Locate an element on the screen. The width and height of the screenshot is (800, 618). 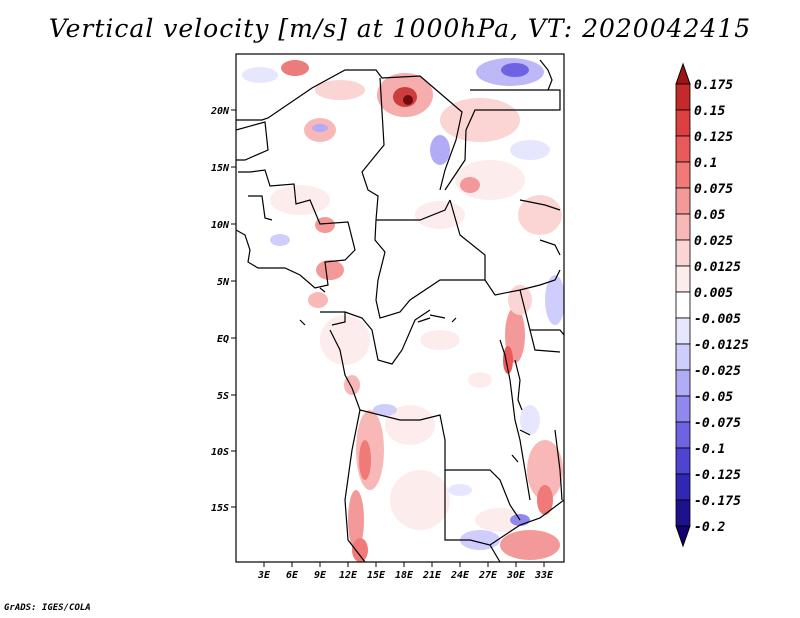
lat-label: 20N is located at coordinates (220, 111).